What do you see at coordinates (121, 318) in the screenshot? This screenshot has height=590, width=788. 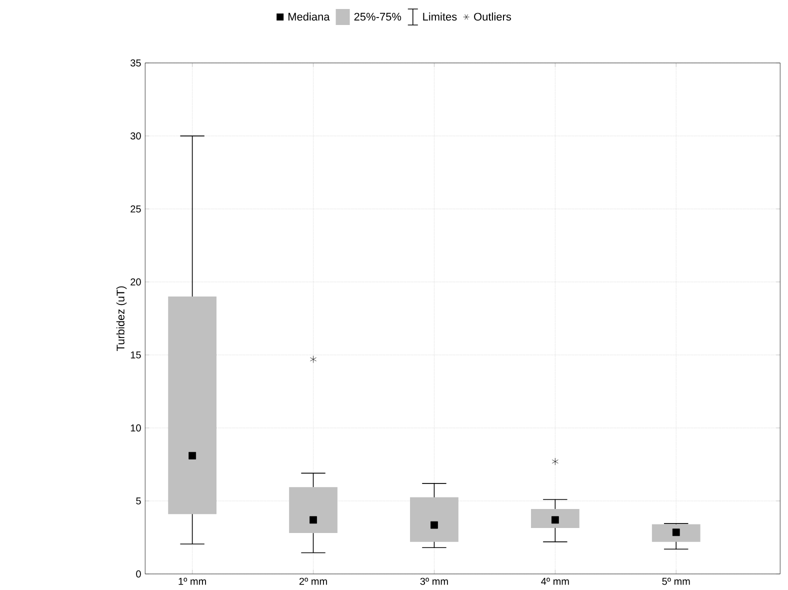 I see `y-axis-title: Turbidez (uT)` at bounding box center [121, 318].